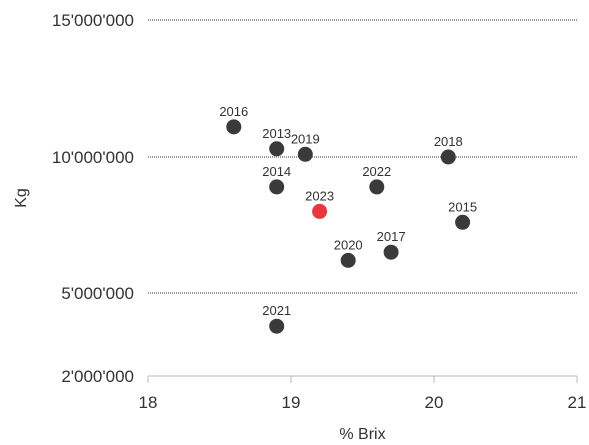 This screenshot has width=589, height=445. What do you see at coordinates (21, 198) in the screenshot?
I see `y-axis-label: Kg` at bounding box center [21, 198].